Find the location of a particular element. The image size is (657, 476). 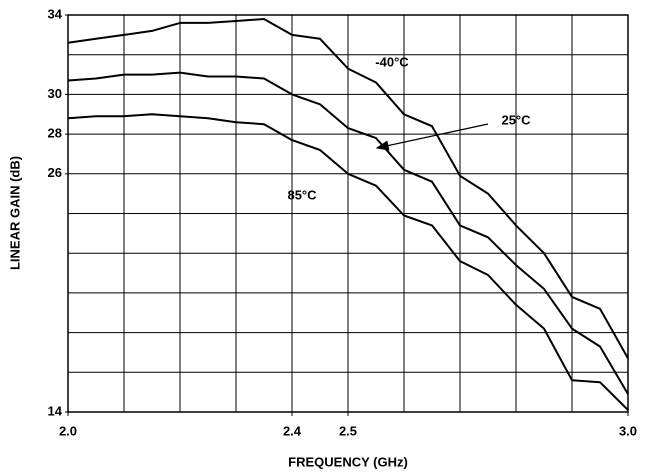

y-tick-label: 14 is located at coordinates (55, 410).